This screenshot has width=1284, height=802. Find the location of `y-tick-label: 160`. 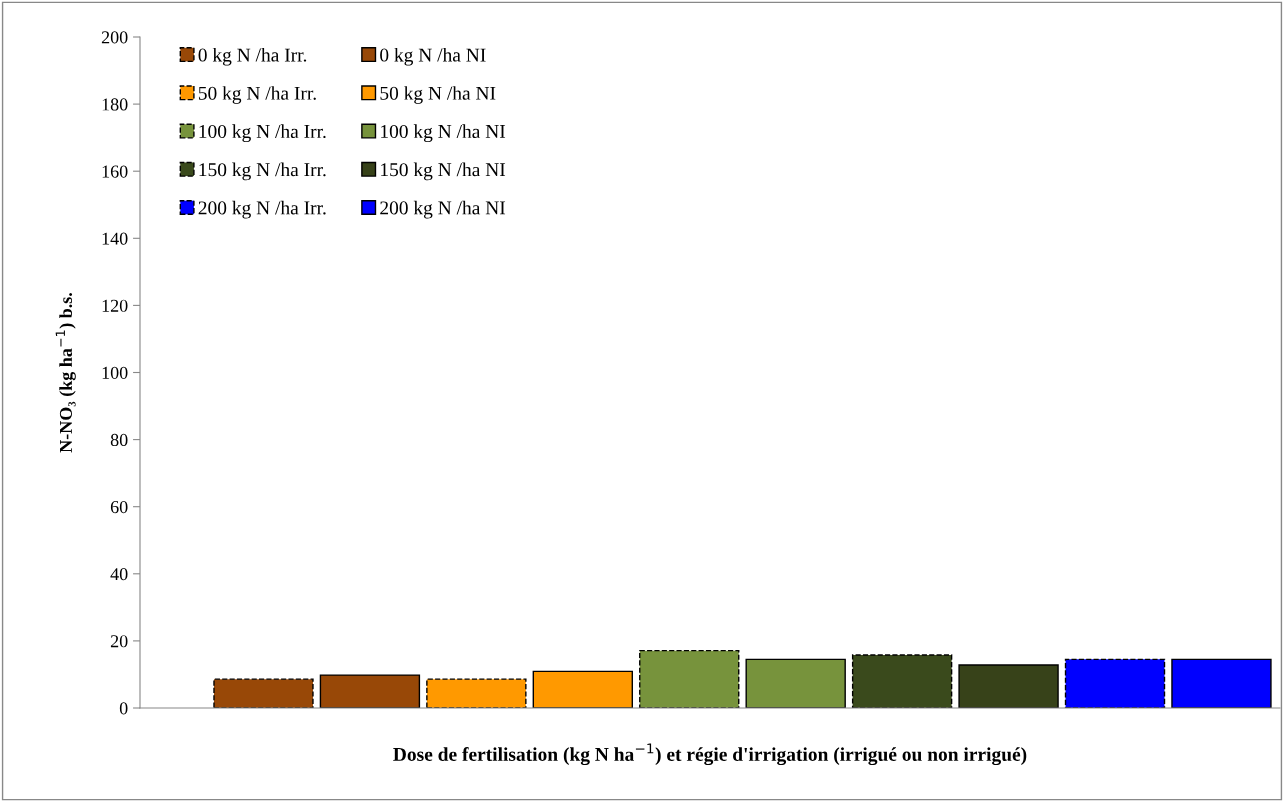

y-tick-label: 160 is located at coordinates (115, 171).